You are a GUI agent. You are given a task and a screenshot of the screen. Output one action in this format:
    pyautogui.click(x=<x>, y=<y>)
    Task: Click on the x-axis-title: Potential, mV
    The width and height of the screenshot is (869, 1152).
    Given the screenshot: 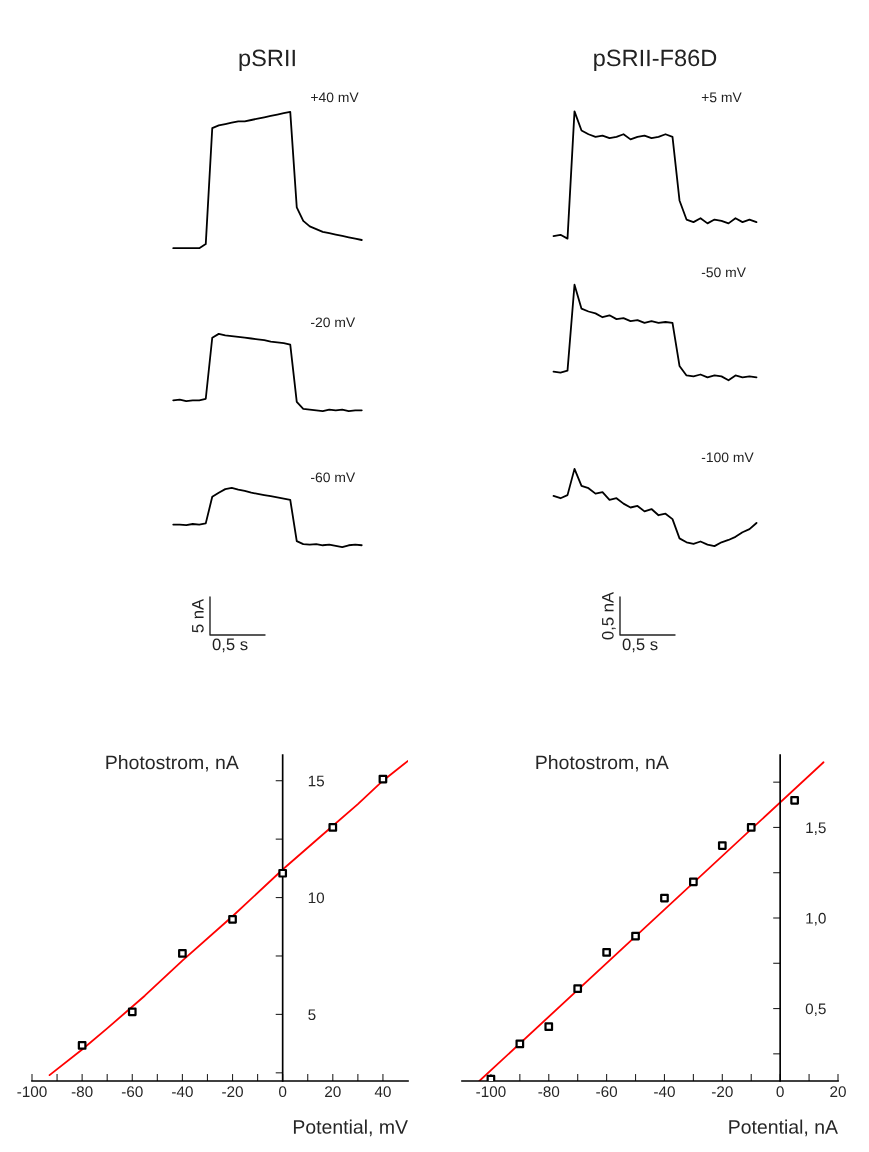 What is the action you would take?
    pyautogui.click(x=350, y=1128)
    